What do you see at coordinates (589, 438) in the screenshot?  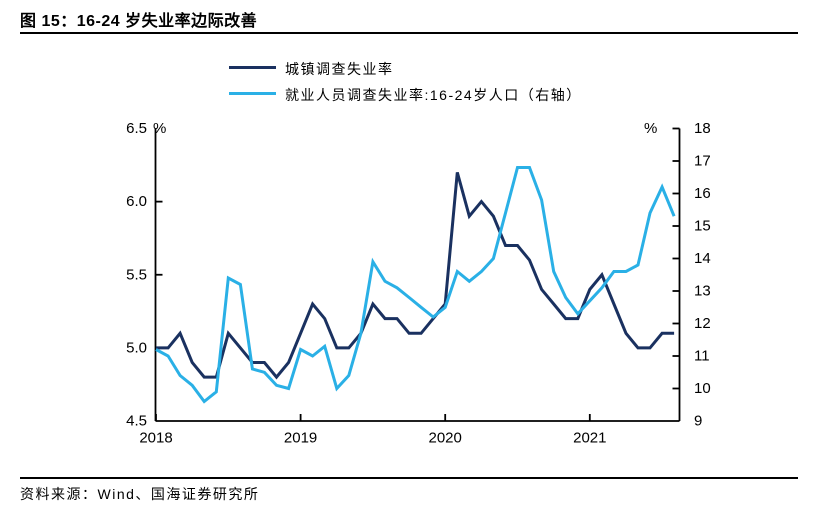 I see `x-axis-tick-label: 2021` at bounding box center [589, 438].